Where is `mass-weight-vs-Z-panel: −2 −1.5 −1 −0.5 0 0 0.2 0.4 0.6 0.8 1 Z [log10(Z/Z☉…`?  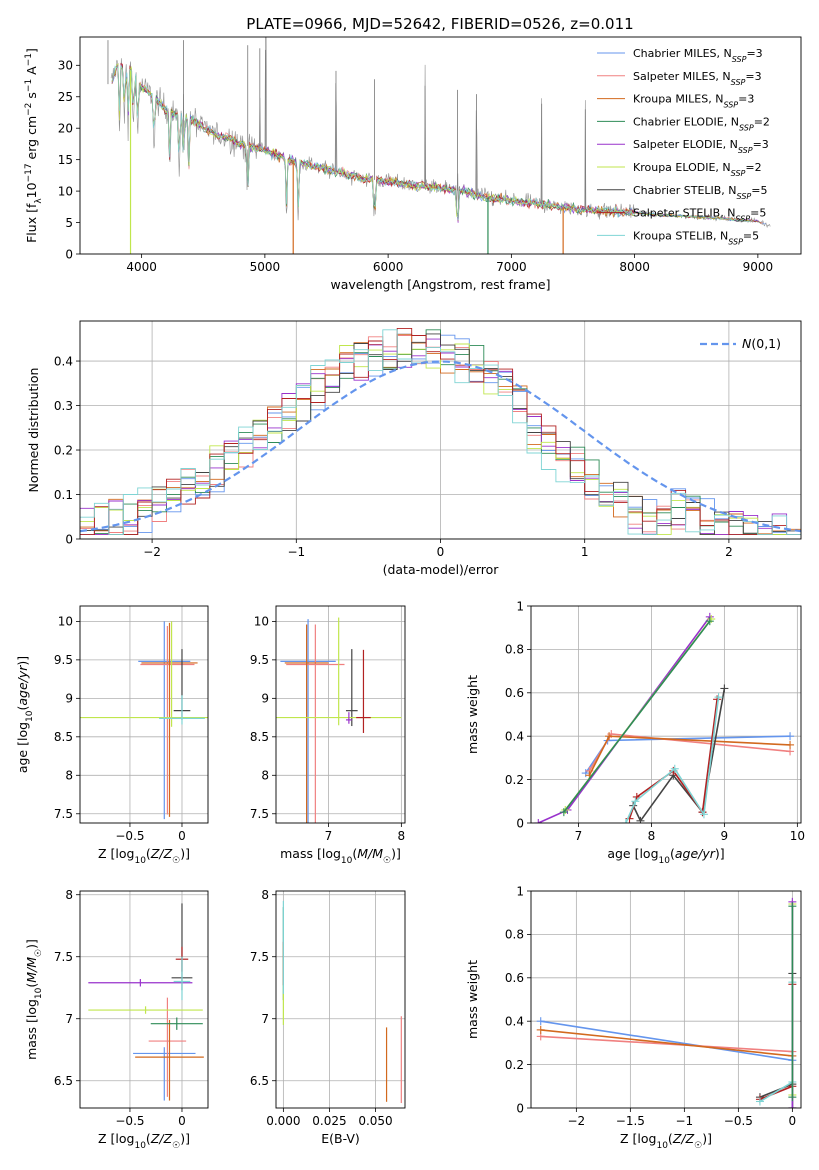 mass-weight-vs-Z-panel: −2 −1.5 −1 −0.5 0 0 0.2 0.4 0.6 0.8 1 Z [log10(Z/Z☉… is located at coordinates (633, 1017).